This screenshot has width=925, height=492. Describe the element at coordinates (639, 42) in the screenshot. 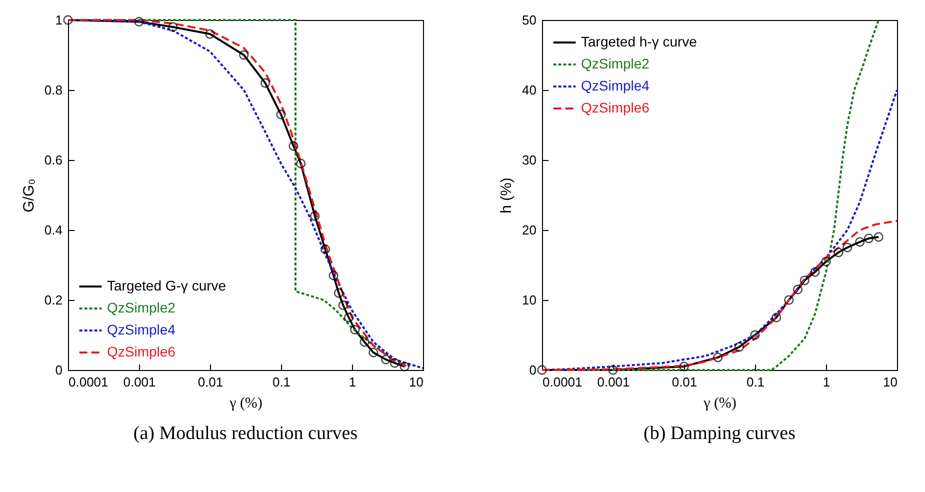

I see `legend-label: Targeted h-γ curve` at that location.